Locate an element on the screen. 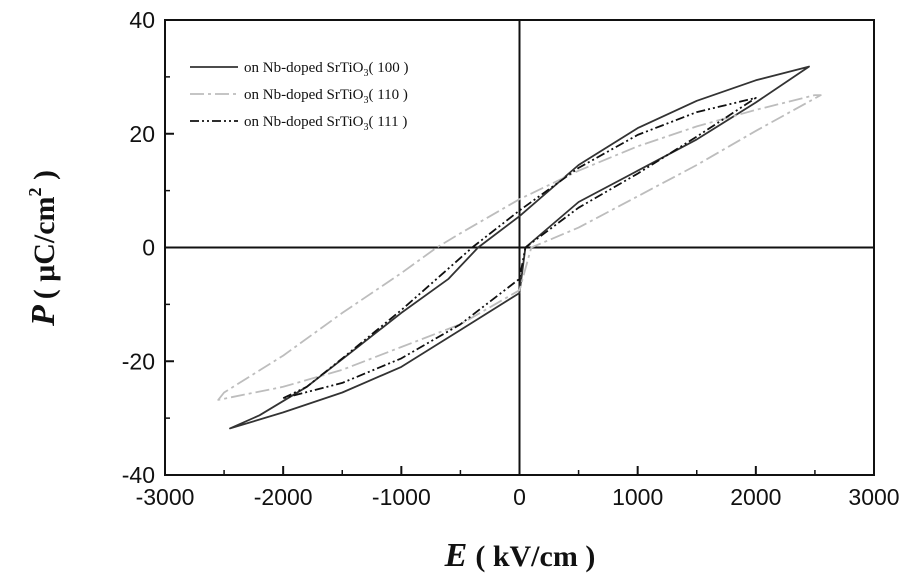 This screenshot has height=582, width=922. x-axis-title: E( kV/cm ) is located at coordinates (520, 555).